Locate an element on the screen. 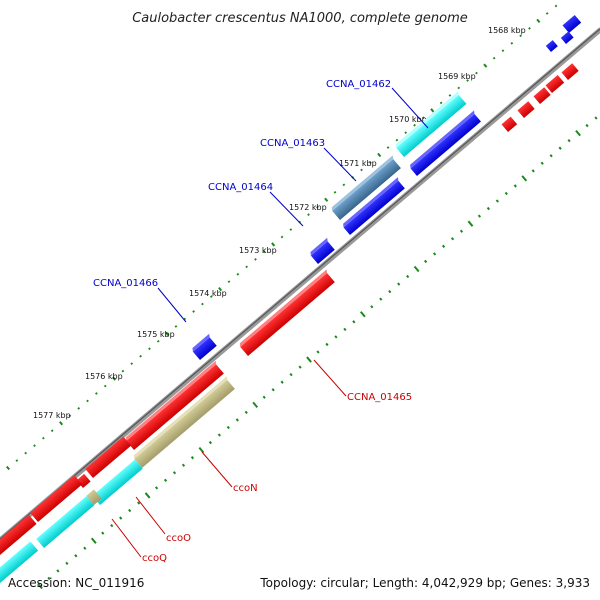 The height and width of the screenshot is (600, 600). feature-small-blue is located at coordinates (322, 250).